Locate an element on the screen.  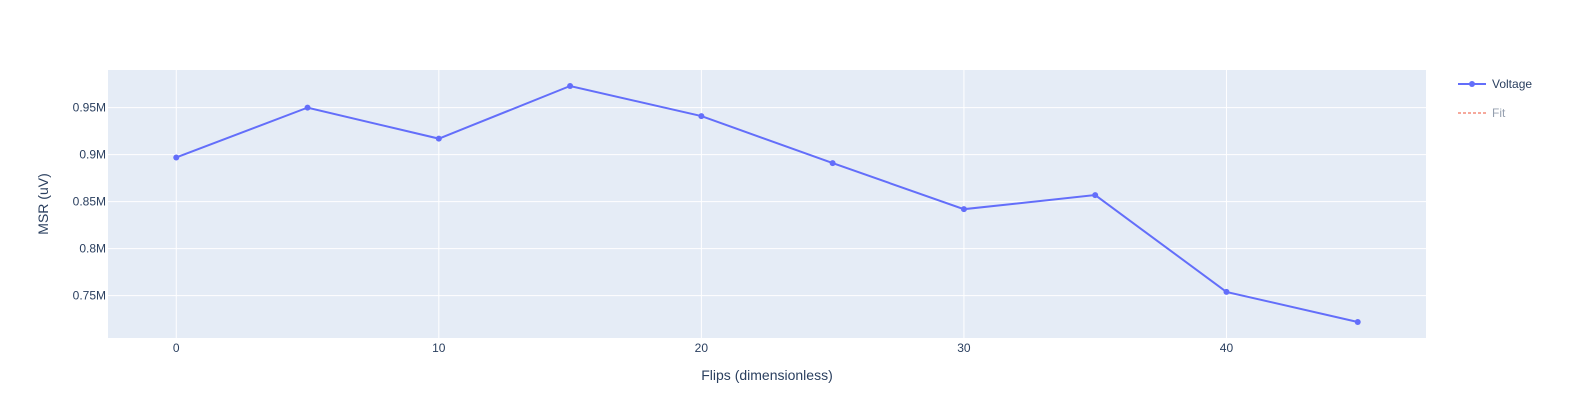
x-tick-label: 40 is located at coordinates (1227, 348).